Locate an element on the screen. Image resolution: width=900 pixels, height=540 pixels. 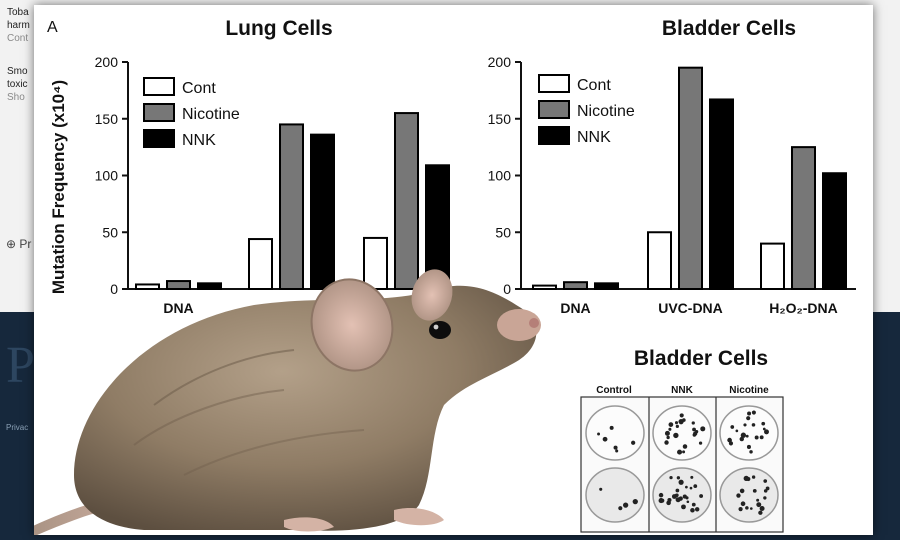
plate-column-control: Control is located at coordinates (614, 390).